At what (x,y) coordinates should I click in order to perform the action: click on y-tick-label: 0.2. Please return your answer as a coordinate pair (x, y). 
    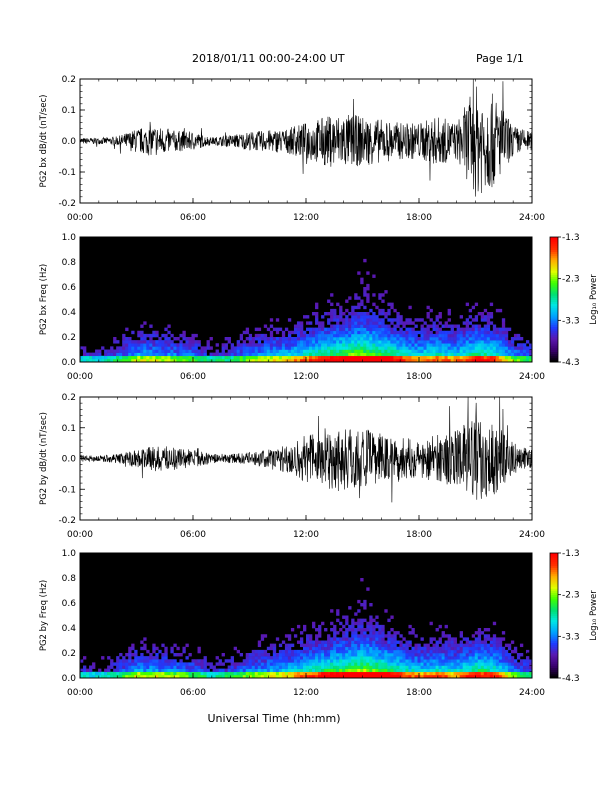
    Looking at the image, I should click on (69, 80).